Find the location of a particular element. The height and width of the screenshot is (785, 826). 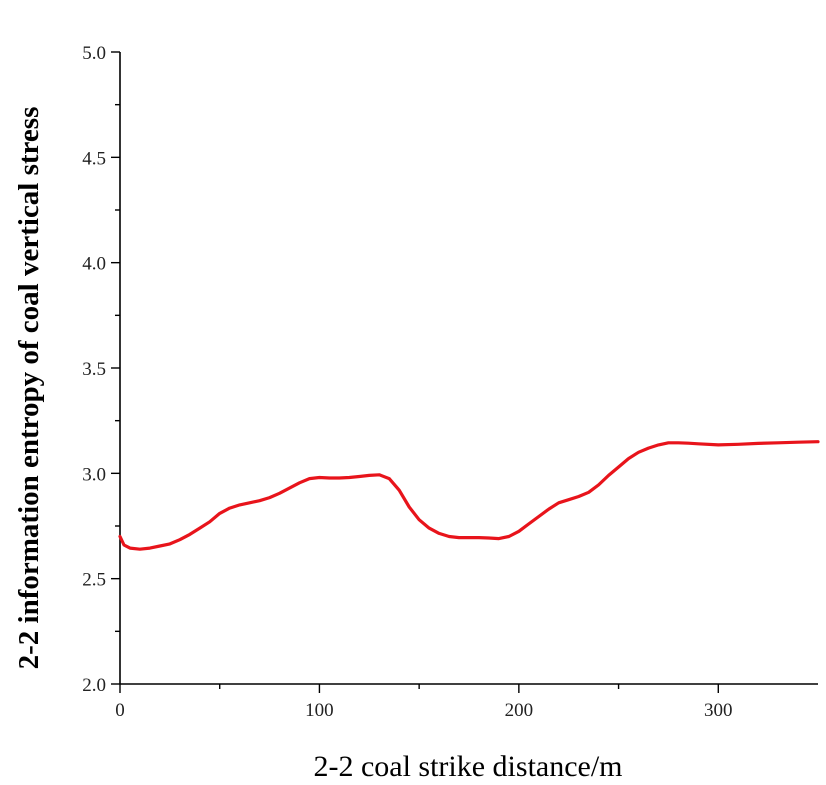

y-tick-label: 4.5 is located at coordinates (94, 158).